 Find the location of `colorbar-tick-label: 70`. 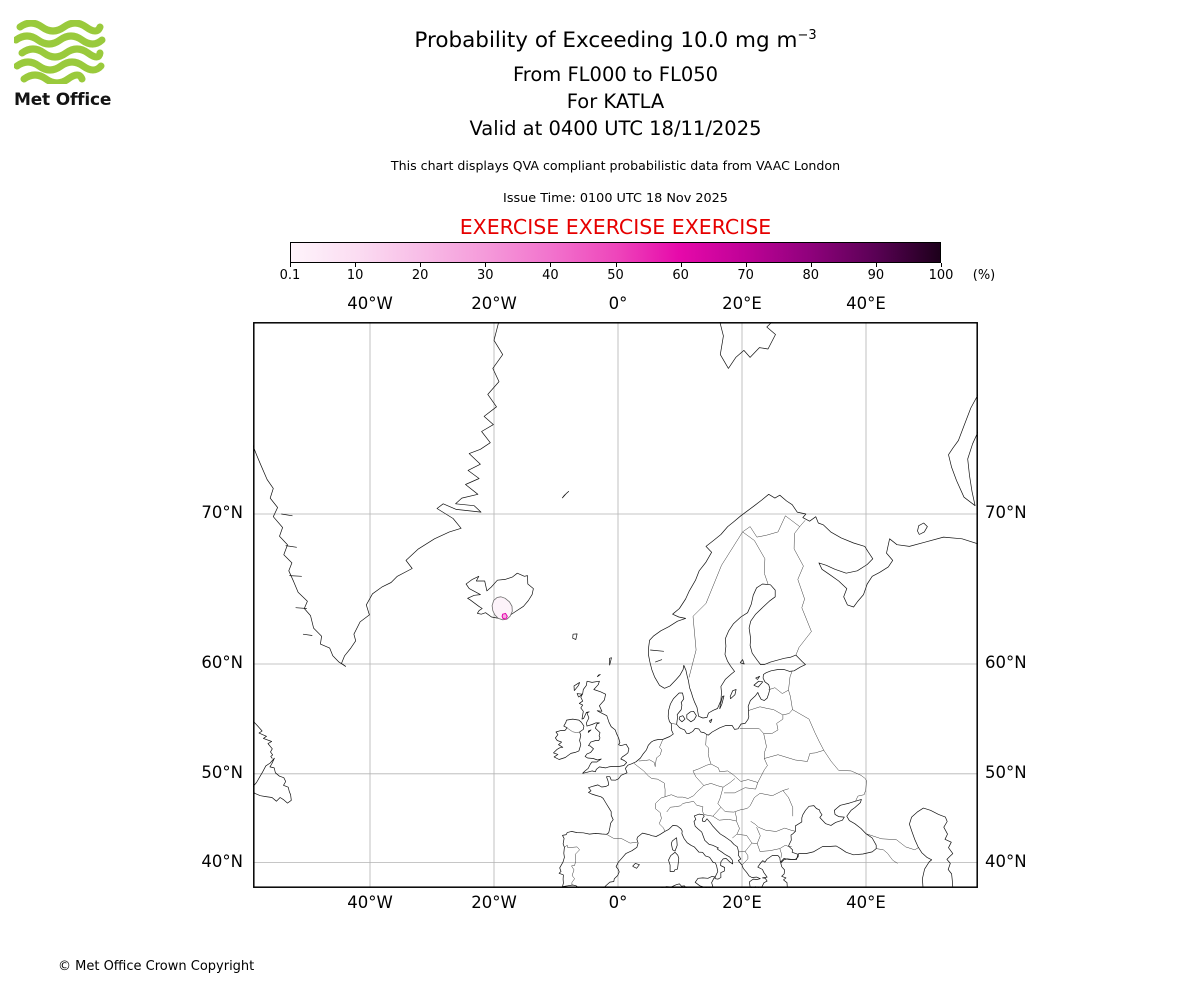

colorbar-tick-label: 70 is located at coordinates (745, 275).